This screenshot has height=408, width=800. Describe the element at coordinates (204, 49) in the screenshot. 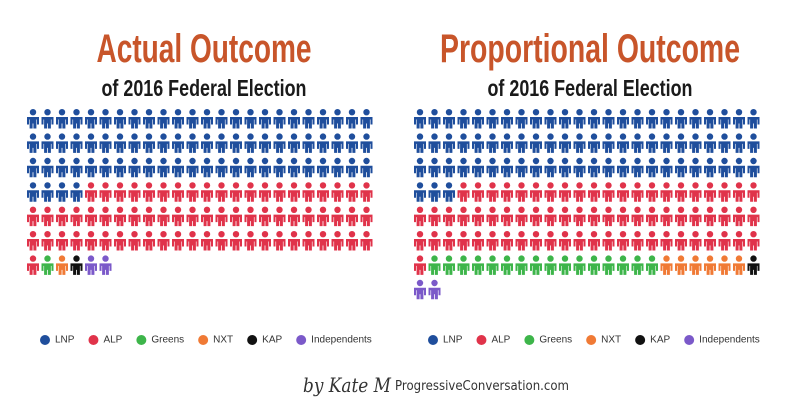

I see `chart-title: Actual Outcome` at that location.